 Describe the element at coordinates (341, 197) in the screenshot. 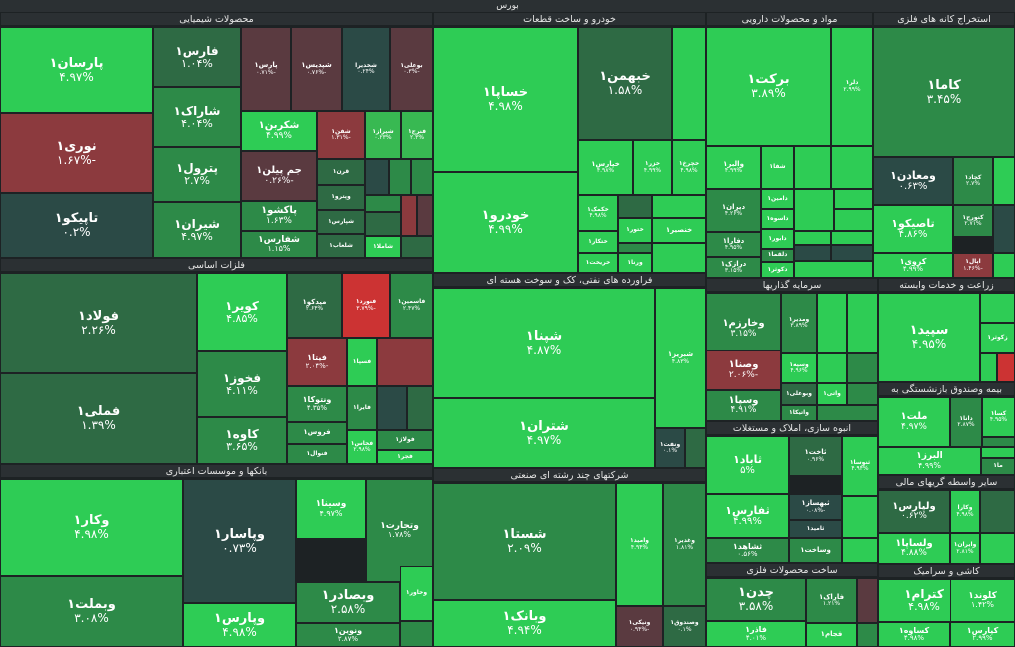

I see `stock-tile: وپترو۱` at that location.